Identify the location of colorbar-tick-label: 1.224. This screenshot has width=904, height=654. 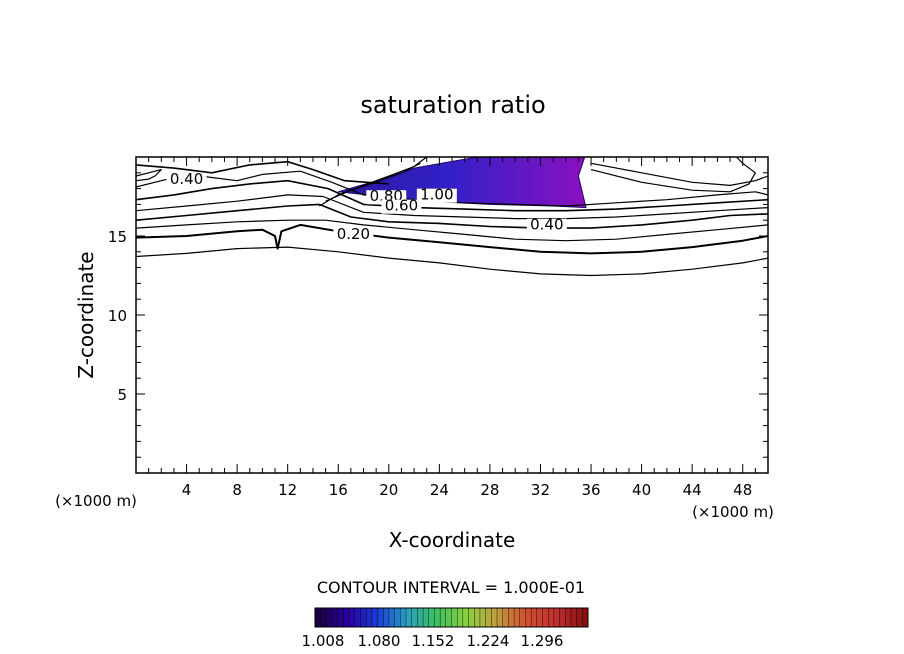
(488, 641).